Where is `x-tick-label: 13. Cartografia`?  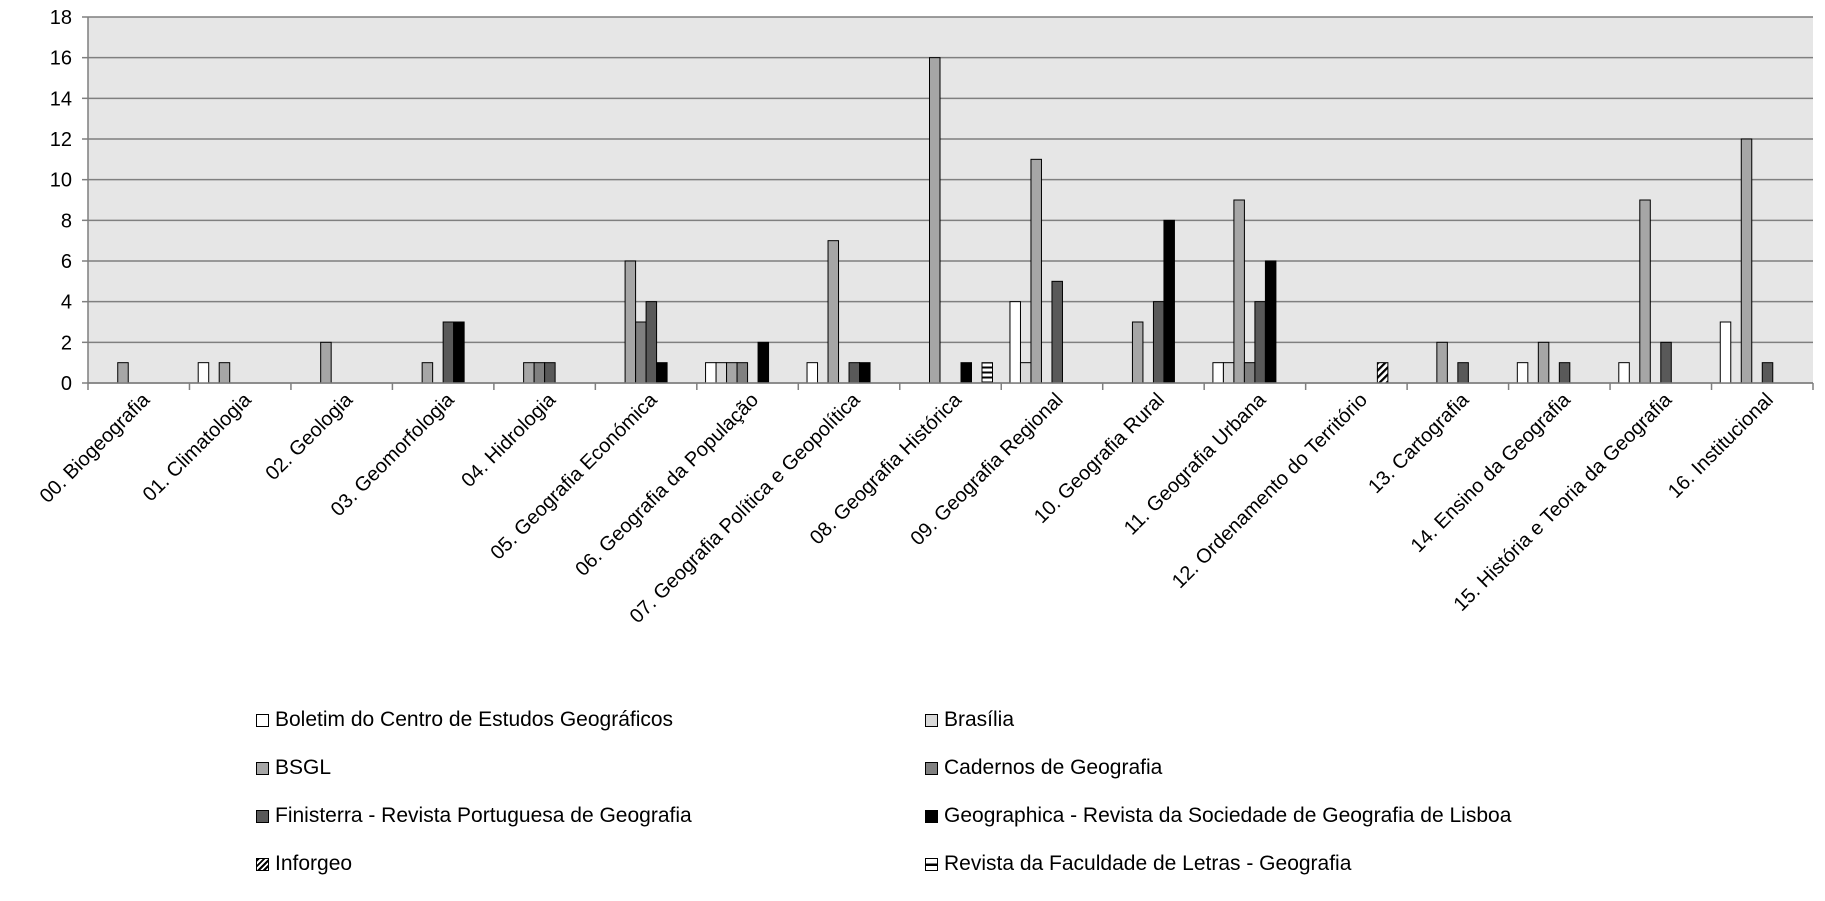 x-tick-label: 13. Cartografia is located at coordinates (1419, 443).